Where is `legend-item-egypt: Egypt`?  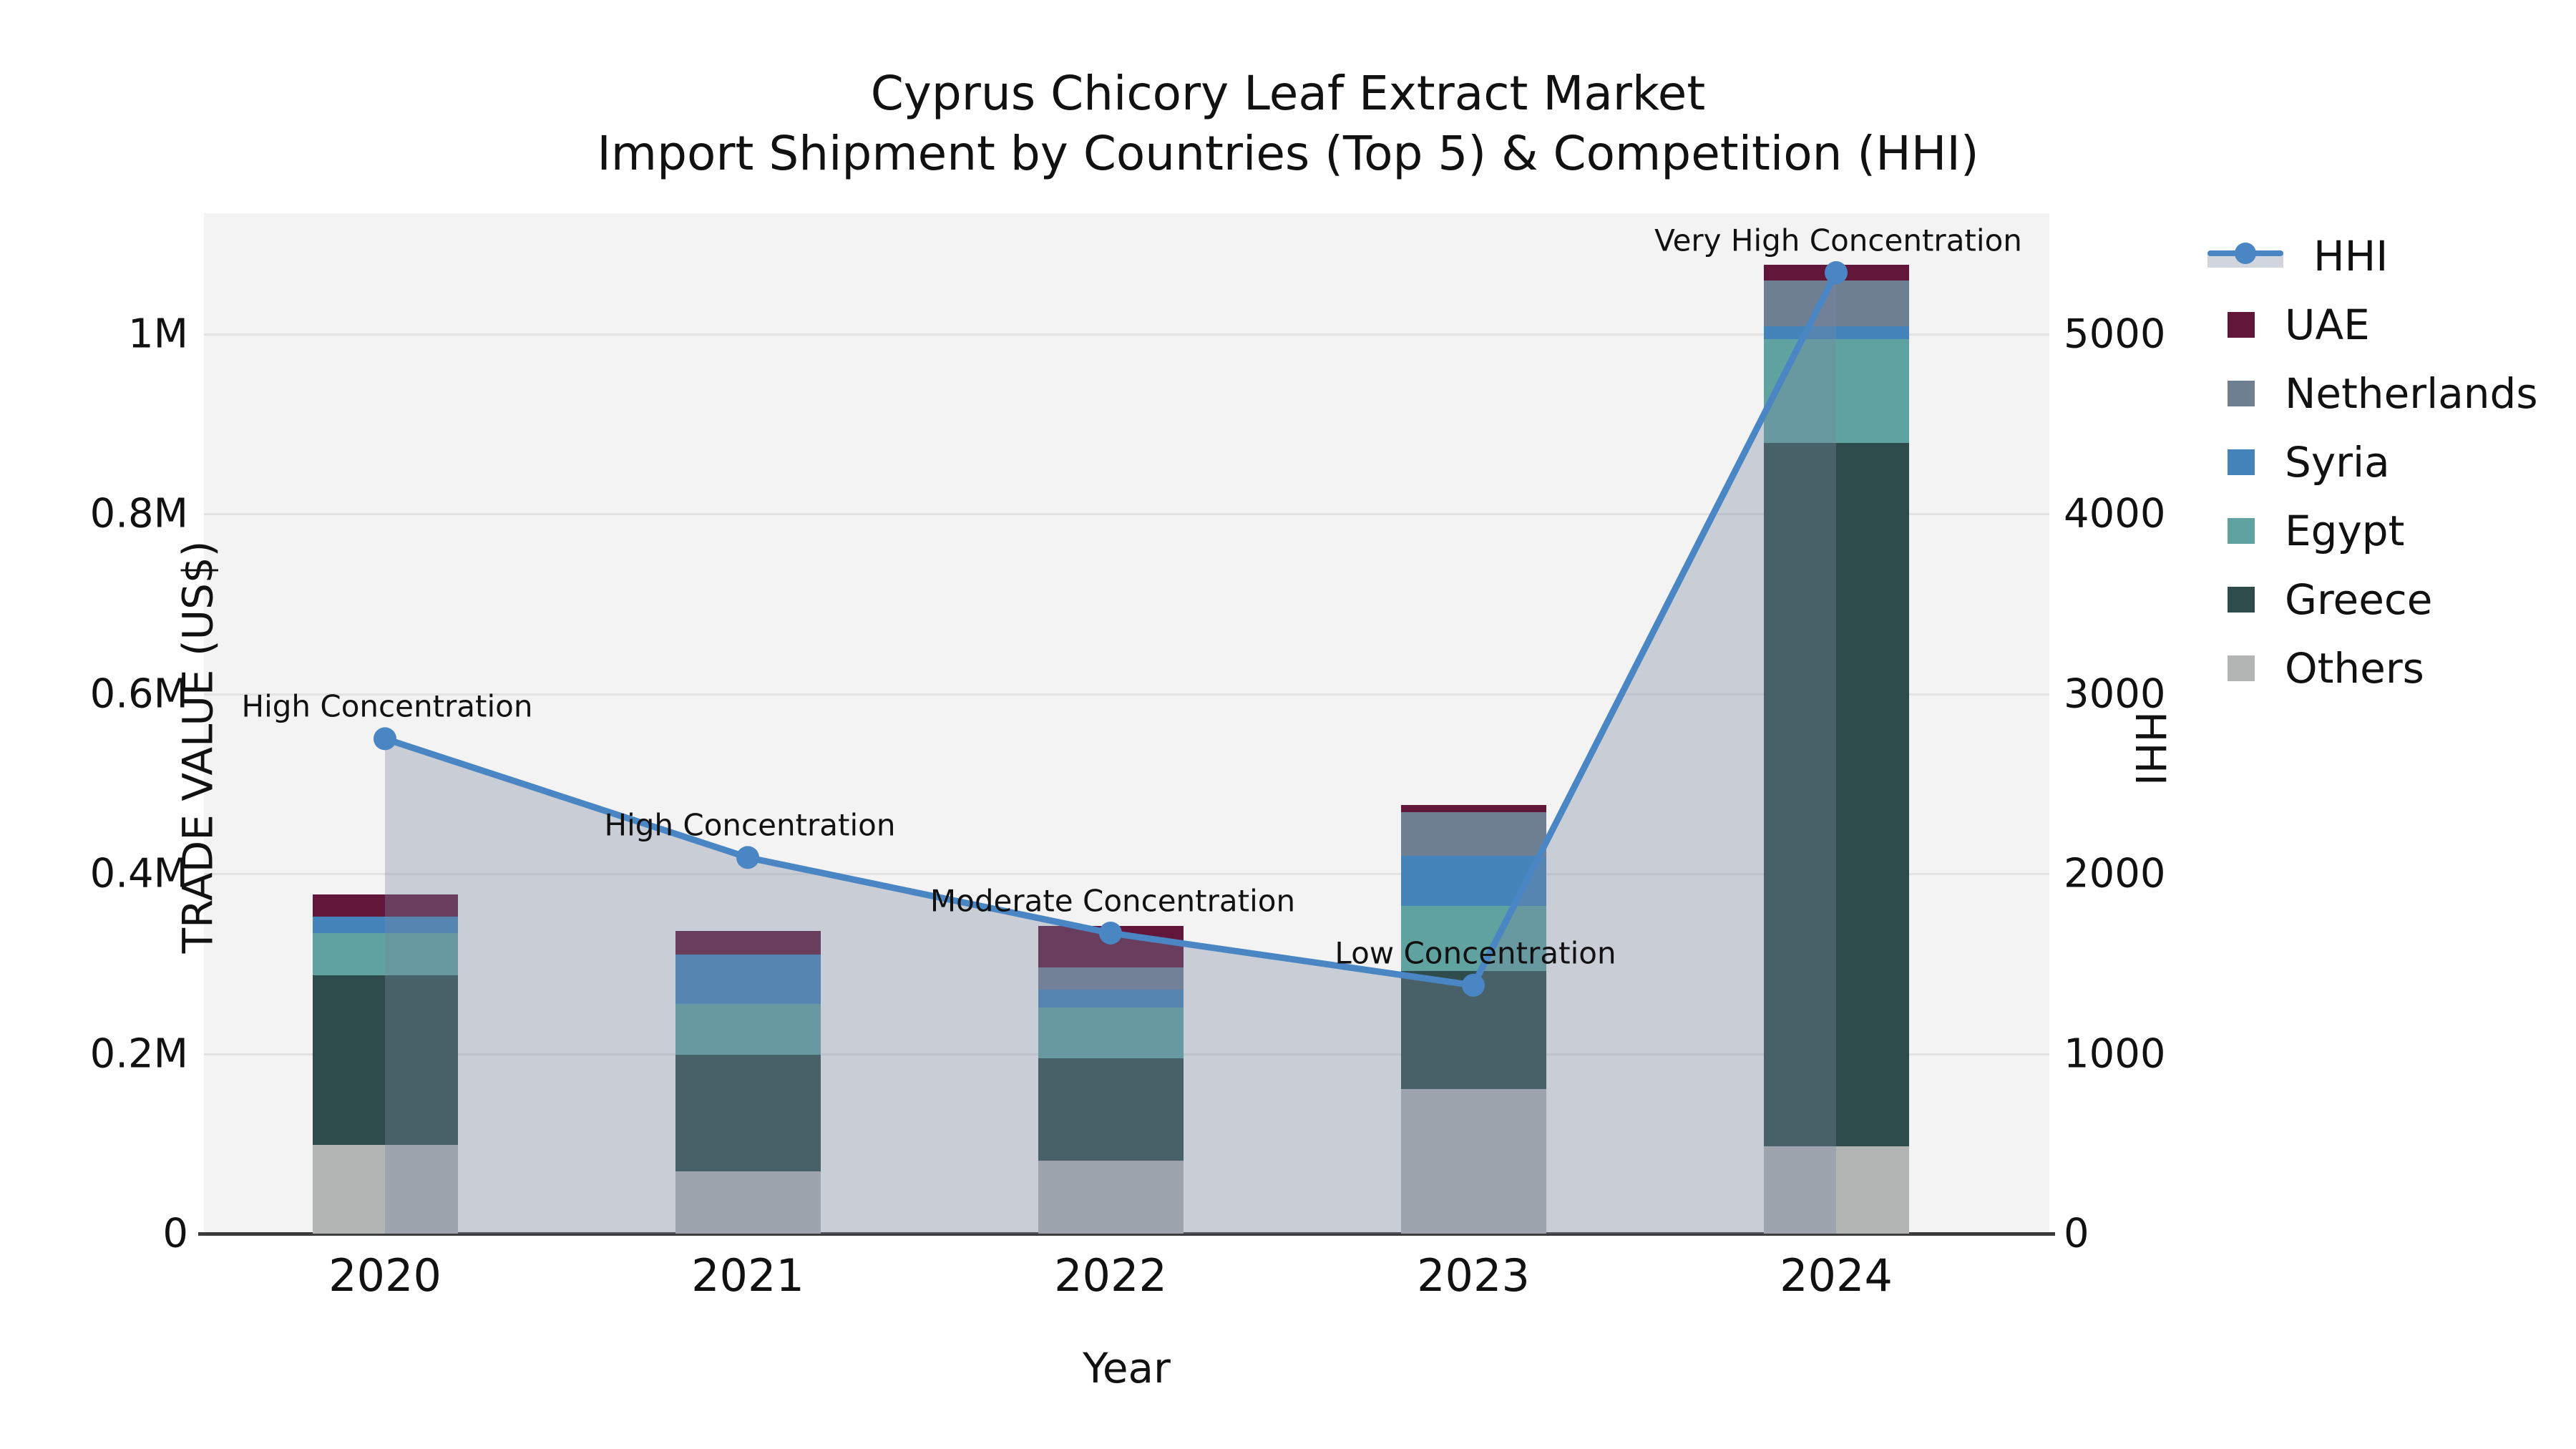 legend-item-egypt: Egypt is located at coordinates (2305, 531).